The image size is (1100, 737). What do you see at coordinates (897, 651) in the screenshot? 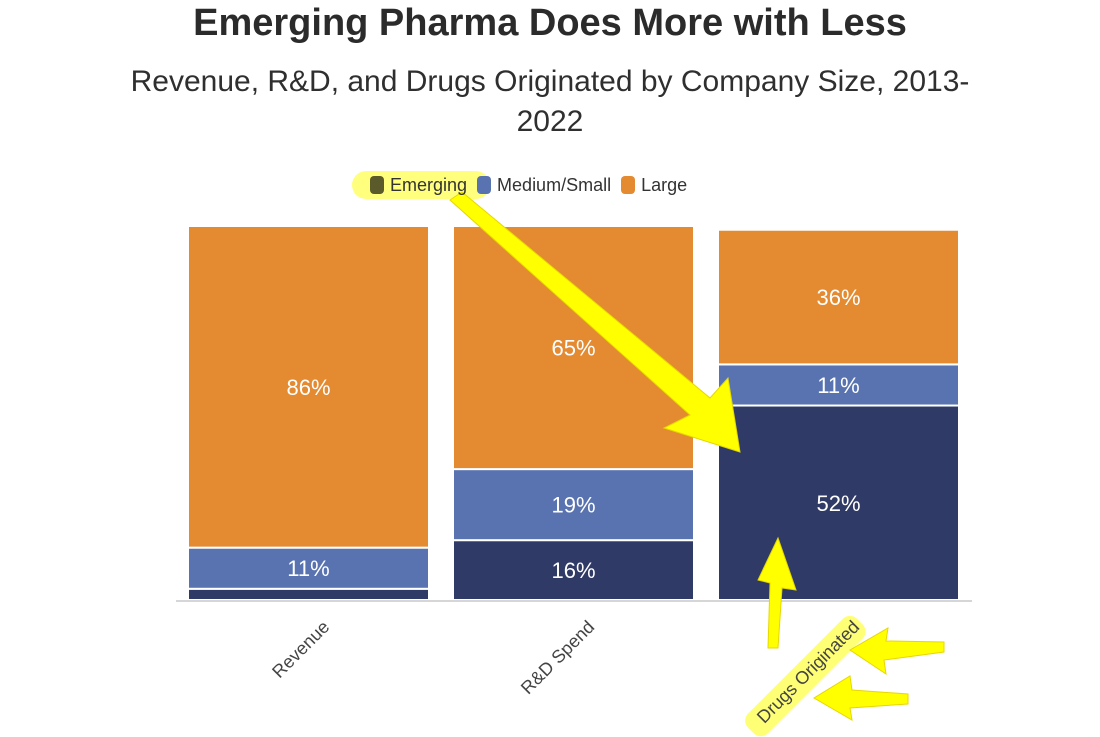
I see `arrow-left-upper` at bounding box center [897, 651].